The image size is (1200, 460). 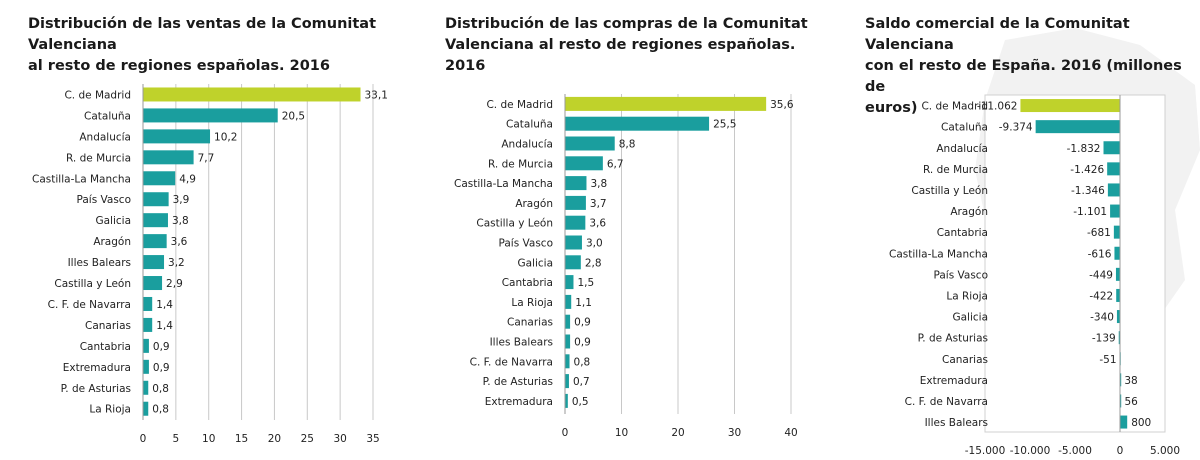 I want to click on sales-tick-label-4: 20, so click(x=274, y=439).